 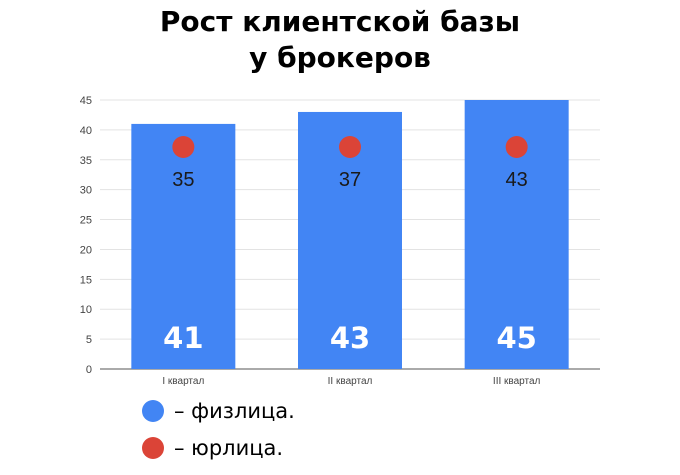 What do you see at coordinates (517, 381) in the screenshot?
I see `x-tick-label: III квартал` at bounding box center [517, 381].